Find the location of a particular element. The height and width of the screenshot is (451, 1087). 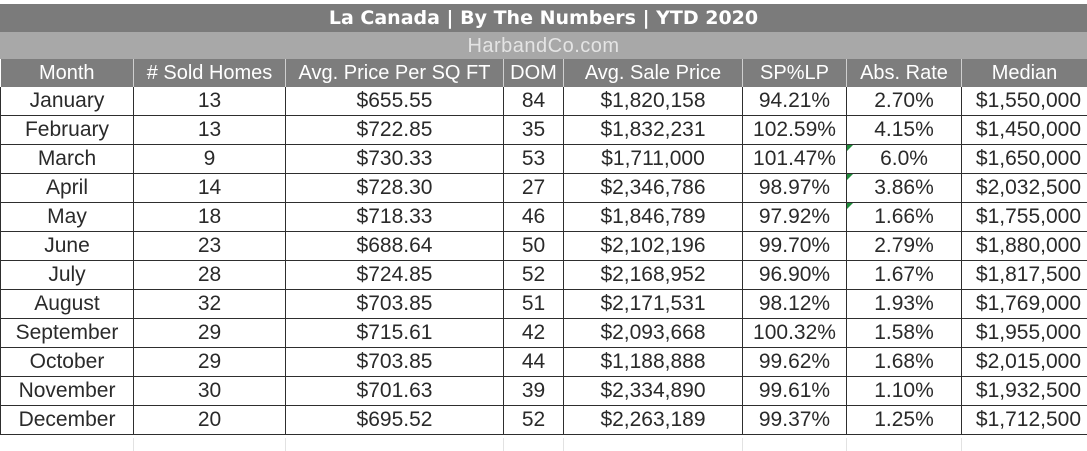

page-subtitle: HarbandCo.com is located at coordinates (543, 45).